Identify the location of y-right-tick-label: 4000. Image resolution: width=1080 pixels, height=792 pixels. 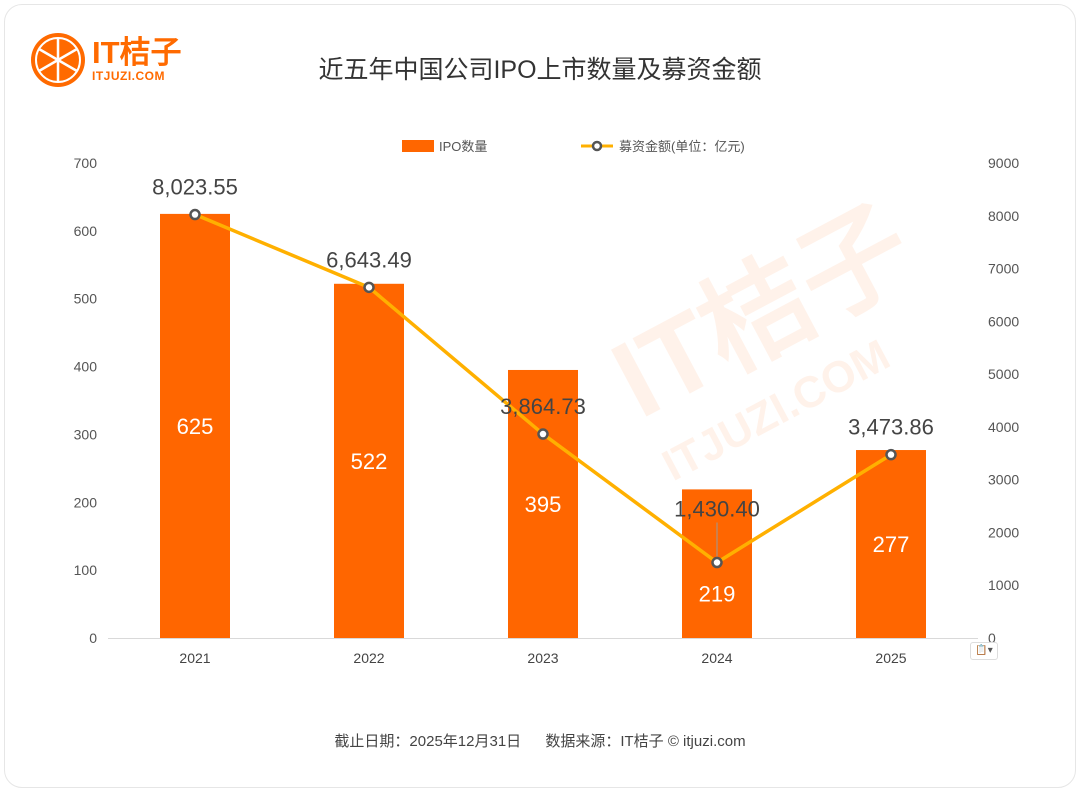
(1003, 427).